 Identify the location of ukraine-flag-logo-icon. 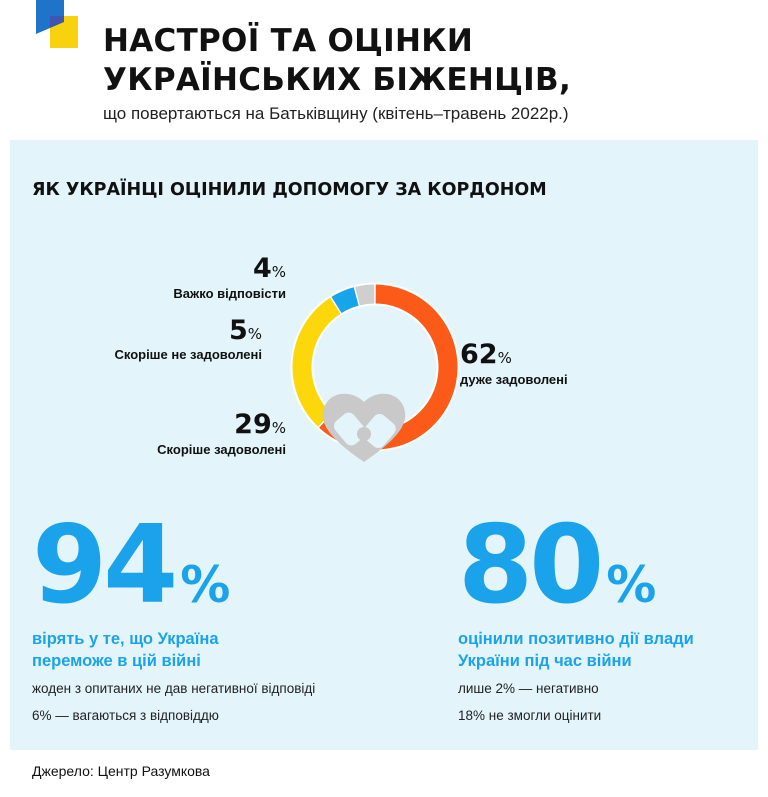
(57, 24).